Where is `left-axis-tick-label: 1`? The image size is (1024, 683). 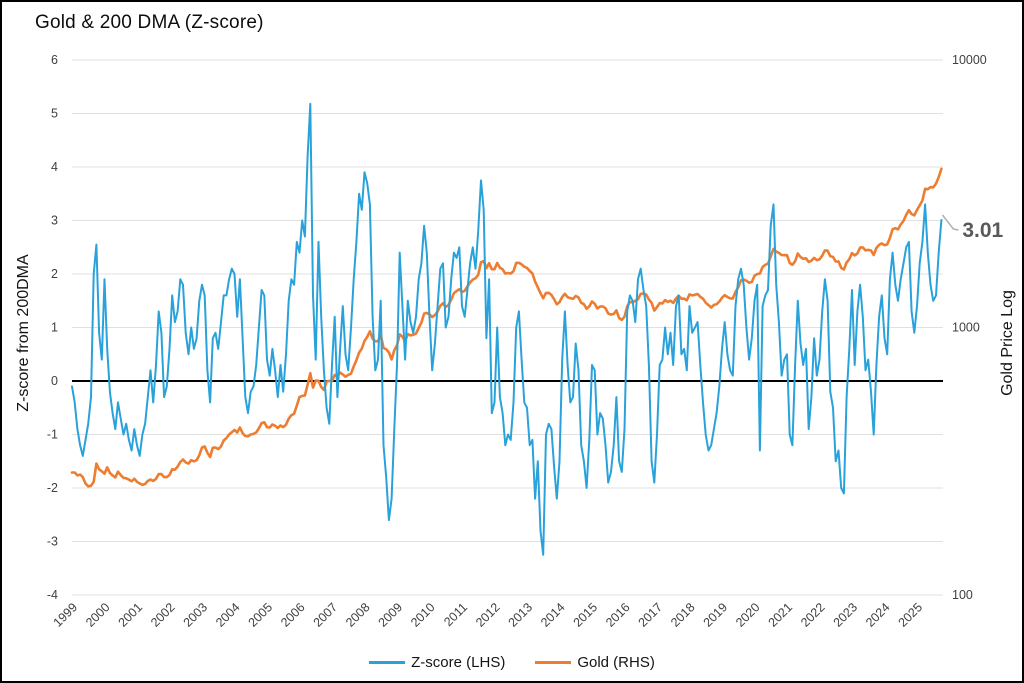 left-axis-tick-label: 1 is located at coordinates (54, 328).